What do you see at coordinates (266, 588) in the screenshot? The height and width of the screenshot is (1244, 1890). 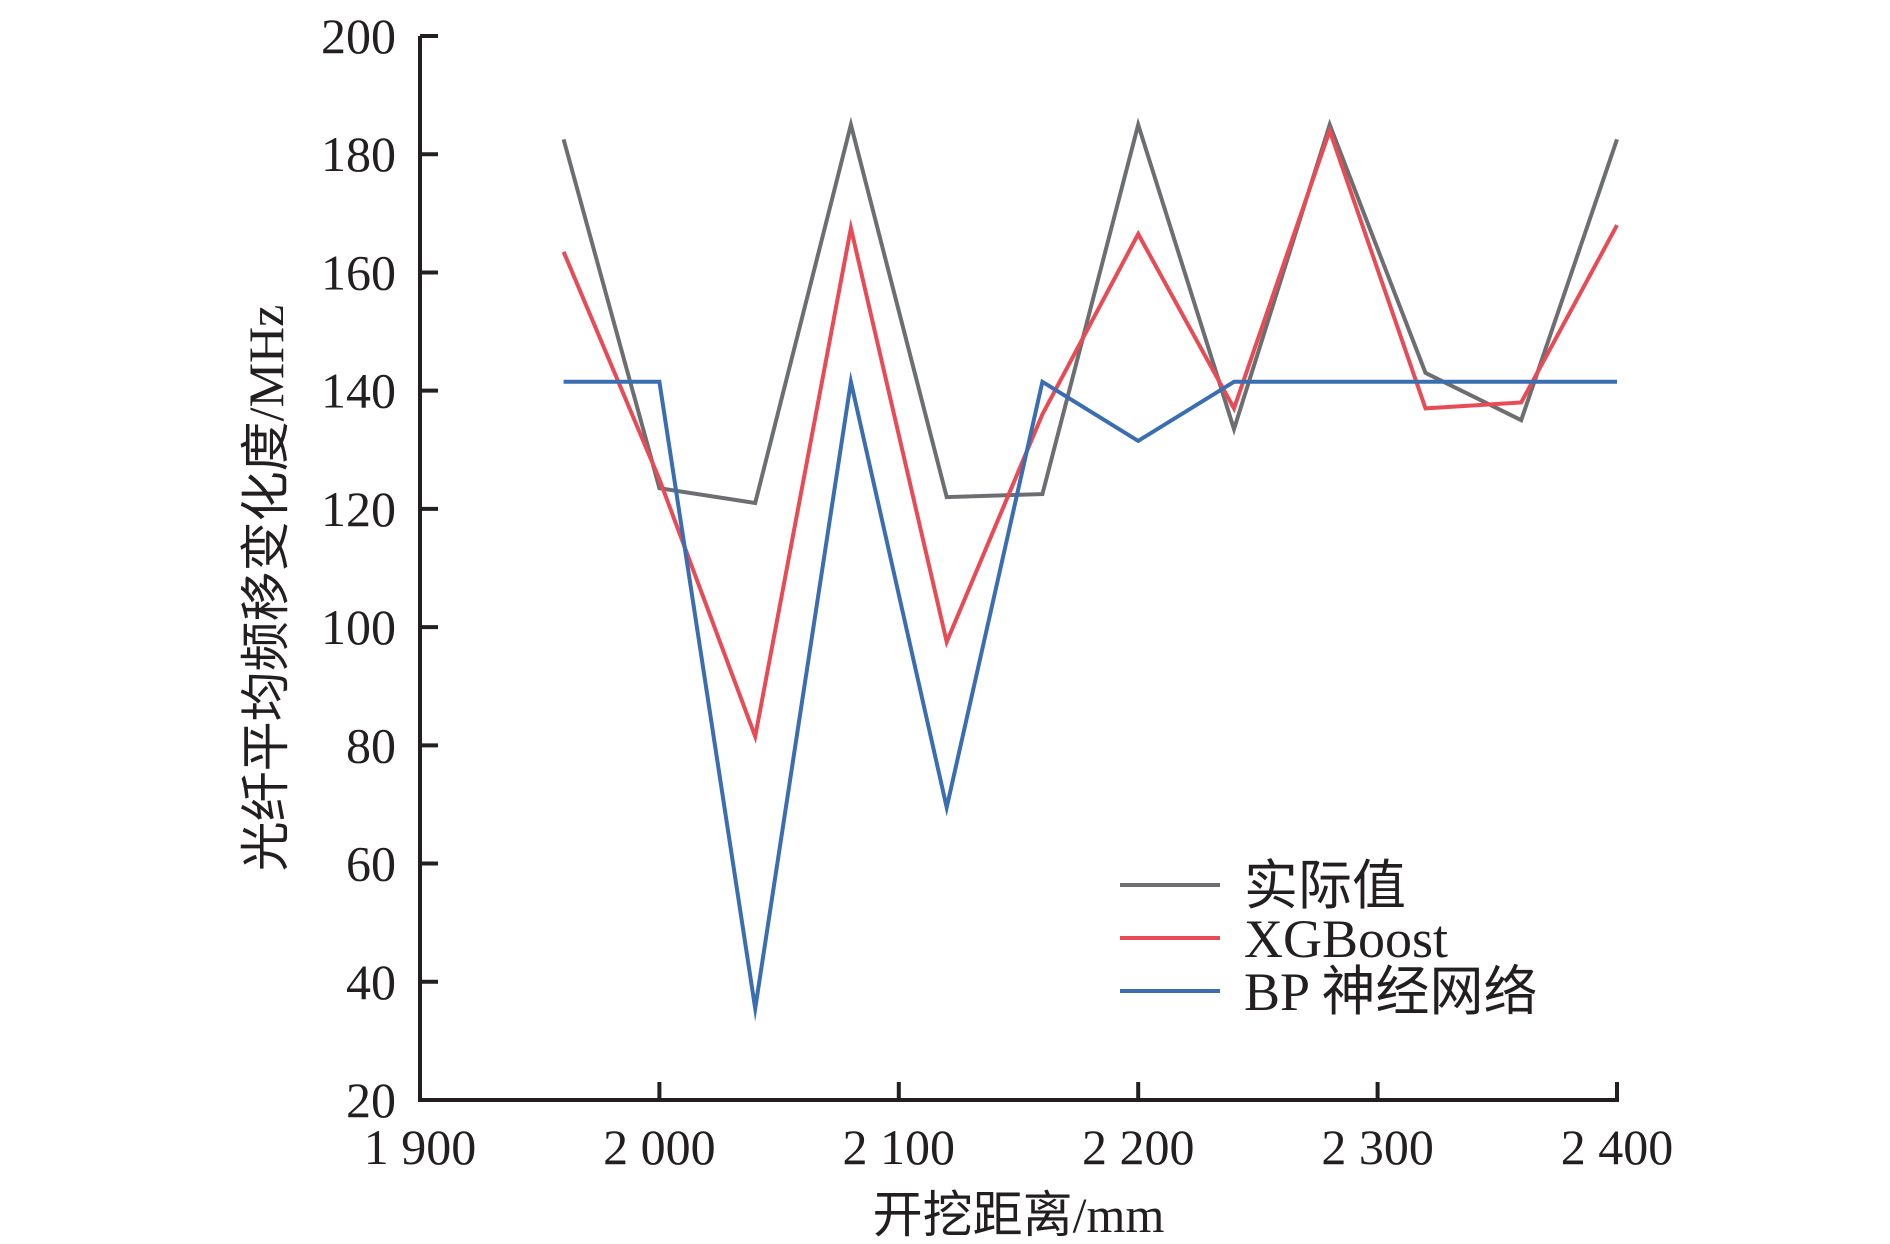 I see `y-axis-title: 光纤平均频移变化度/MHz` at bounding box center [266, 588].